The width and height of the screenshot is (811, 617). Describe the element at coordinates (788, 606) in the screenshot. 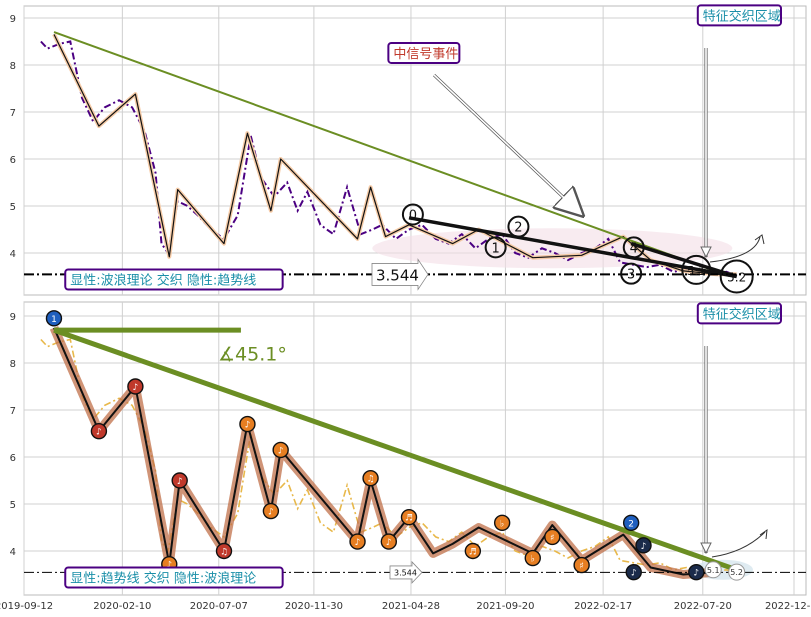

I see `x-tick-label: 2022-12-07` at that location.